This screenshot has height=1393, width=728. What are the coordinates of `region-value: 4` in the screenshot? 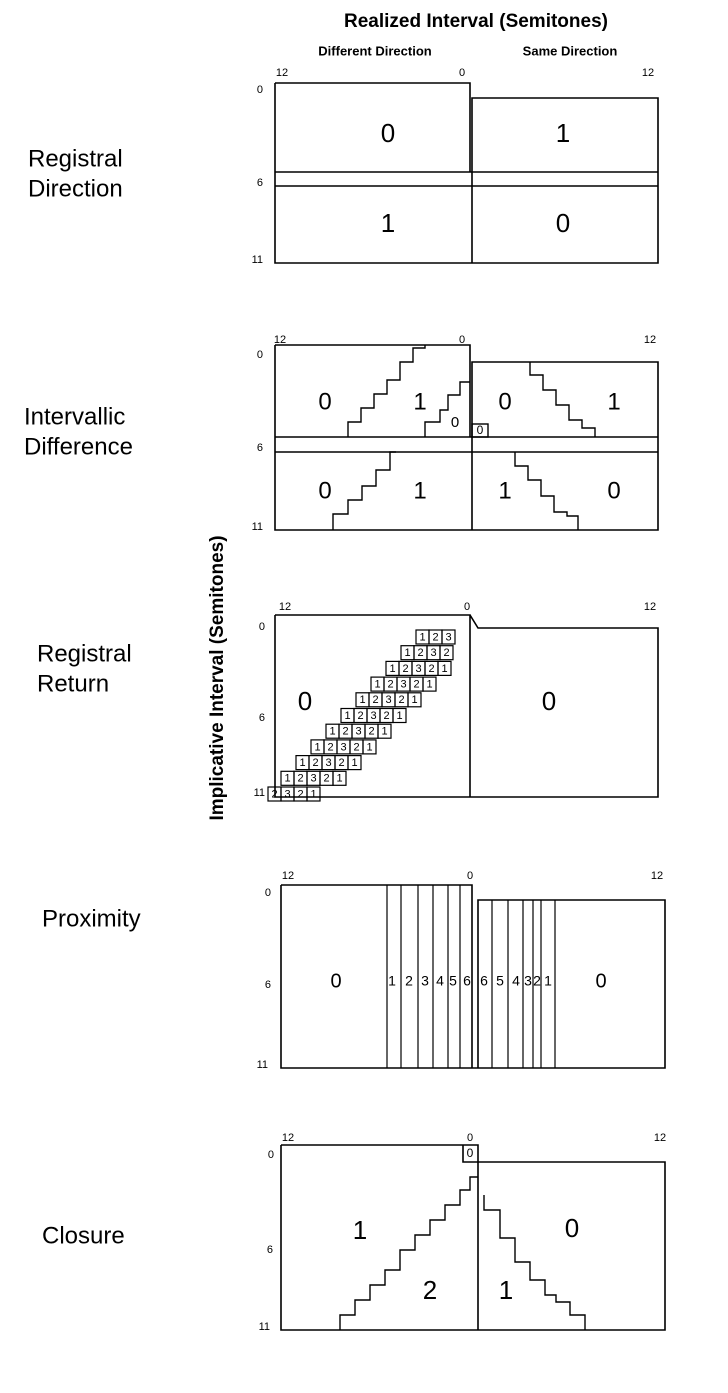 It's located at (440, 981).